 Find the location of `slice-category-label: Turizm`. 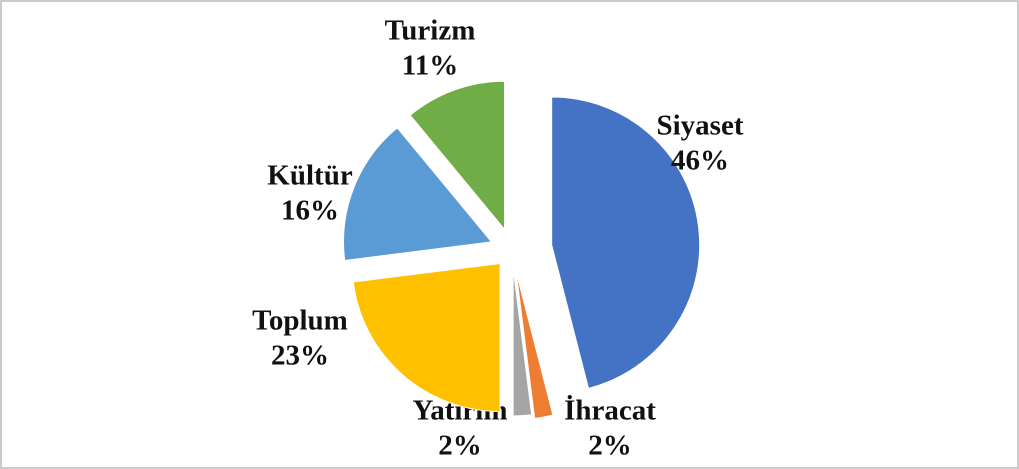

slice-category-label: Turizm is located at coordinates (430, 31).